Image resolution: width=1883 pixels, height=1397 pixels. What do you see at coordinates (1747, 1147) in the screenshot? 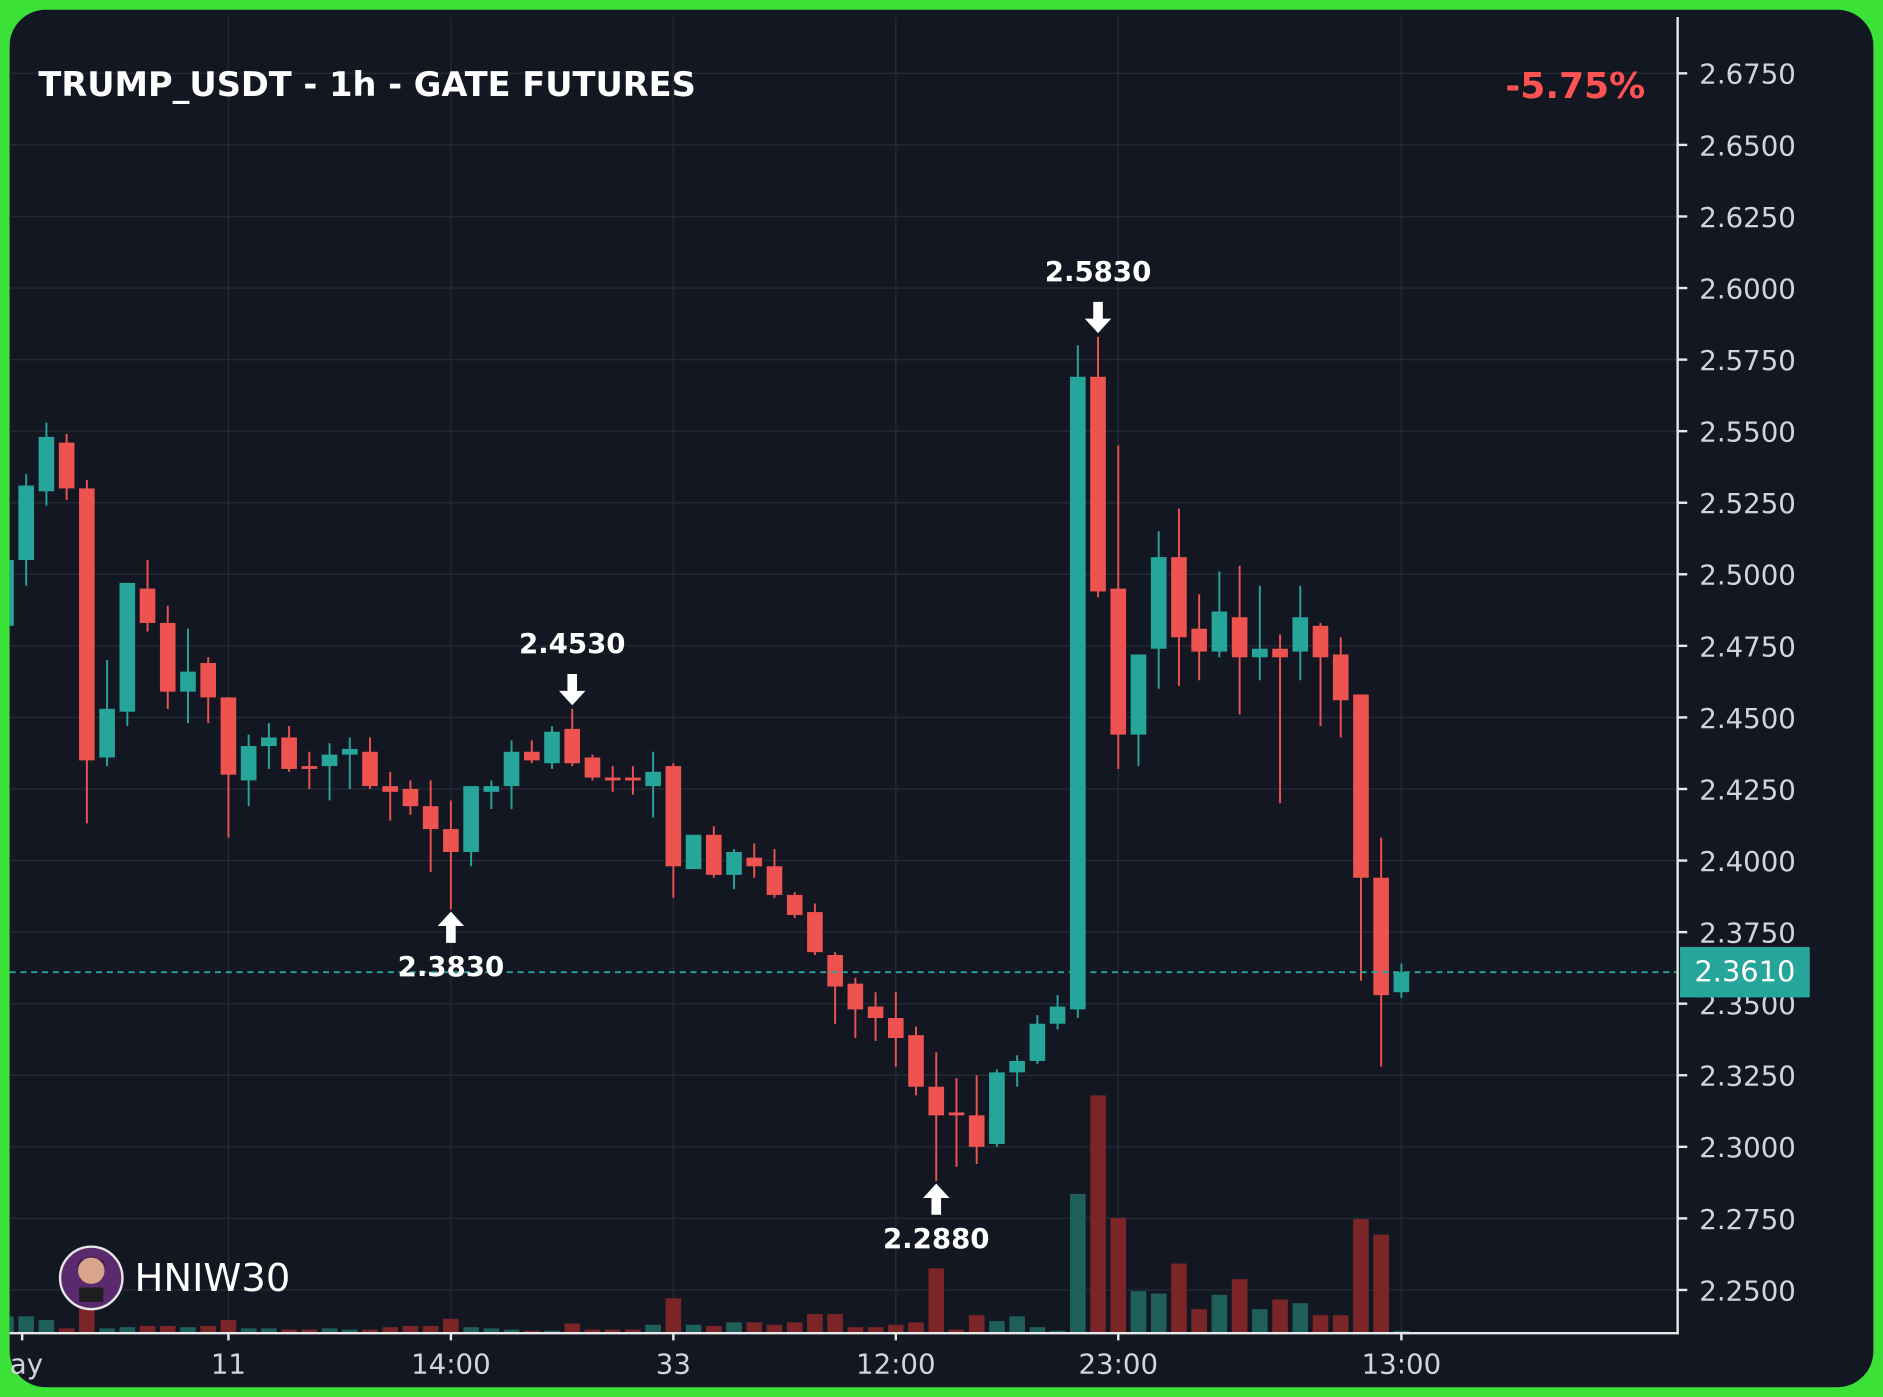
I see `y-tick-label: 2.3000` at bounding box center [1747, 1147].